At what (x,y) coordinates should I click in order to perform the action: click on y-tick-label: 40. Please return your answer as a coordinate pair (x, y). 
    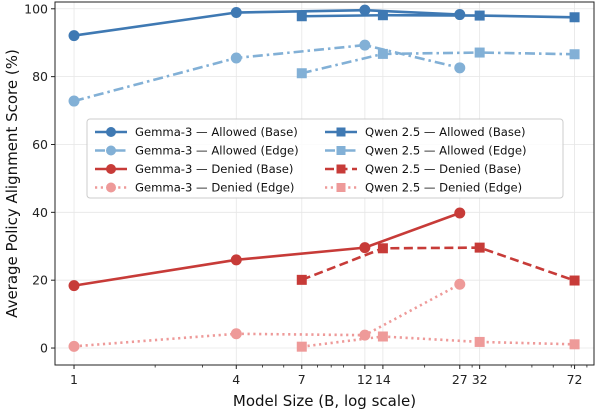
    Looking at the image, I should click on (40, 212).